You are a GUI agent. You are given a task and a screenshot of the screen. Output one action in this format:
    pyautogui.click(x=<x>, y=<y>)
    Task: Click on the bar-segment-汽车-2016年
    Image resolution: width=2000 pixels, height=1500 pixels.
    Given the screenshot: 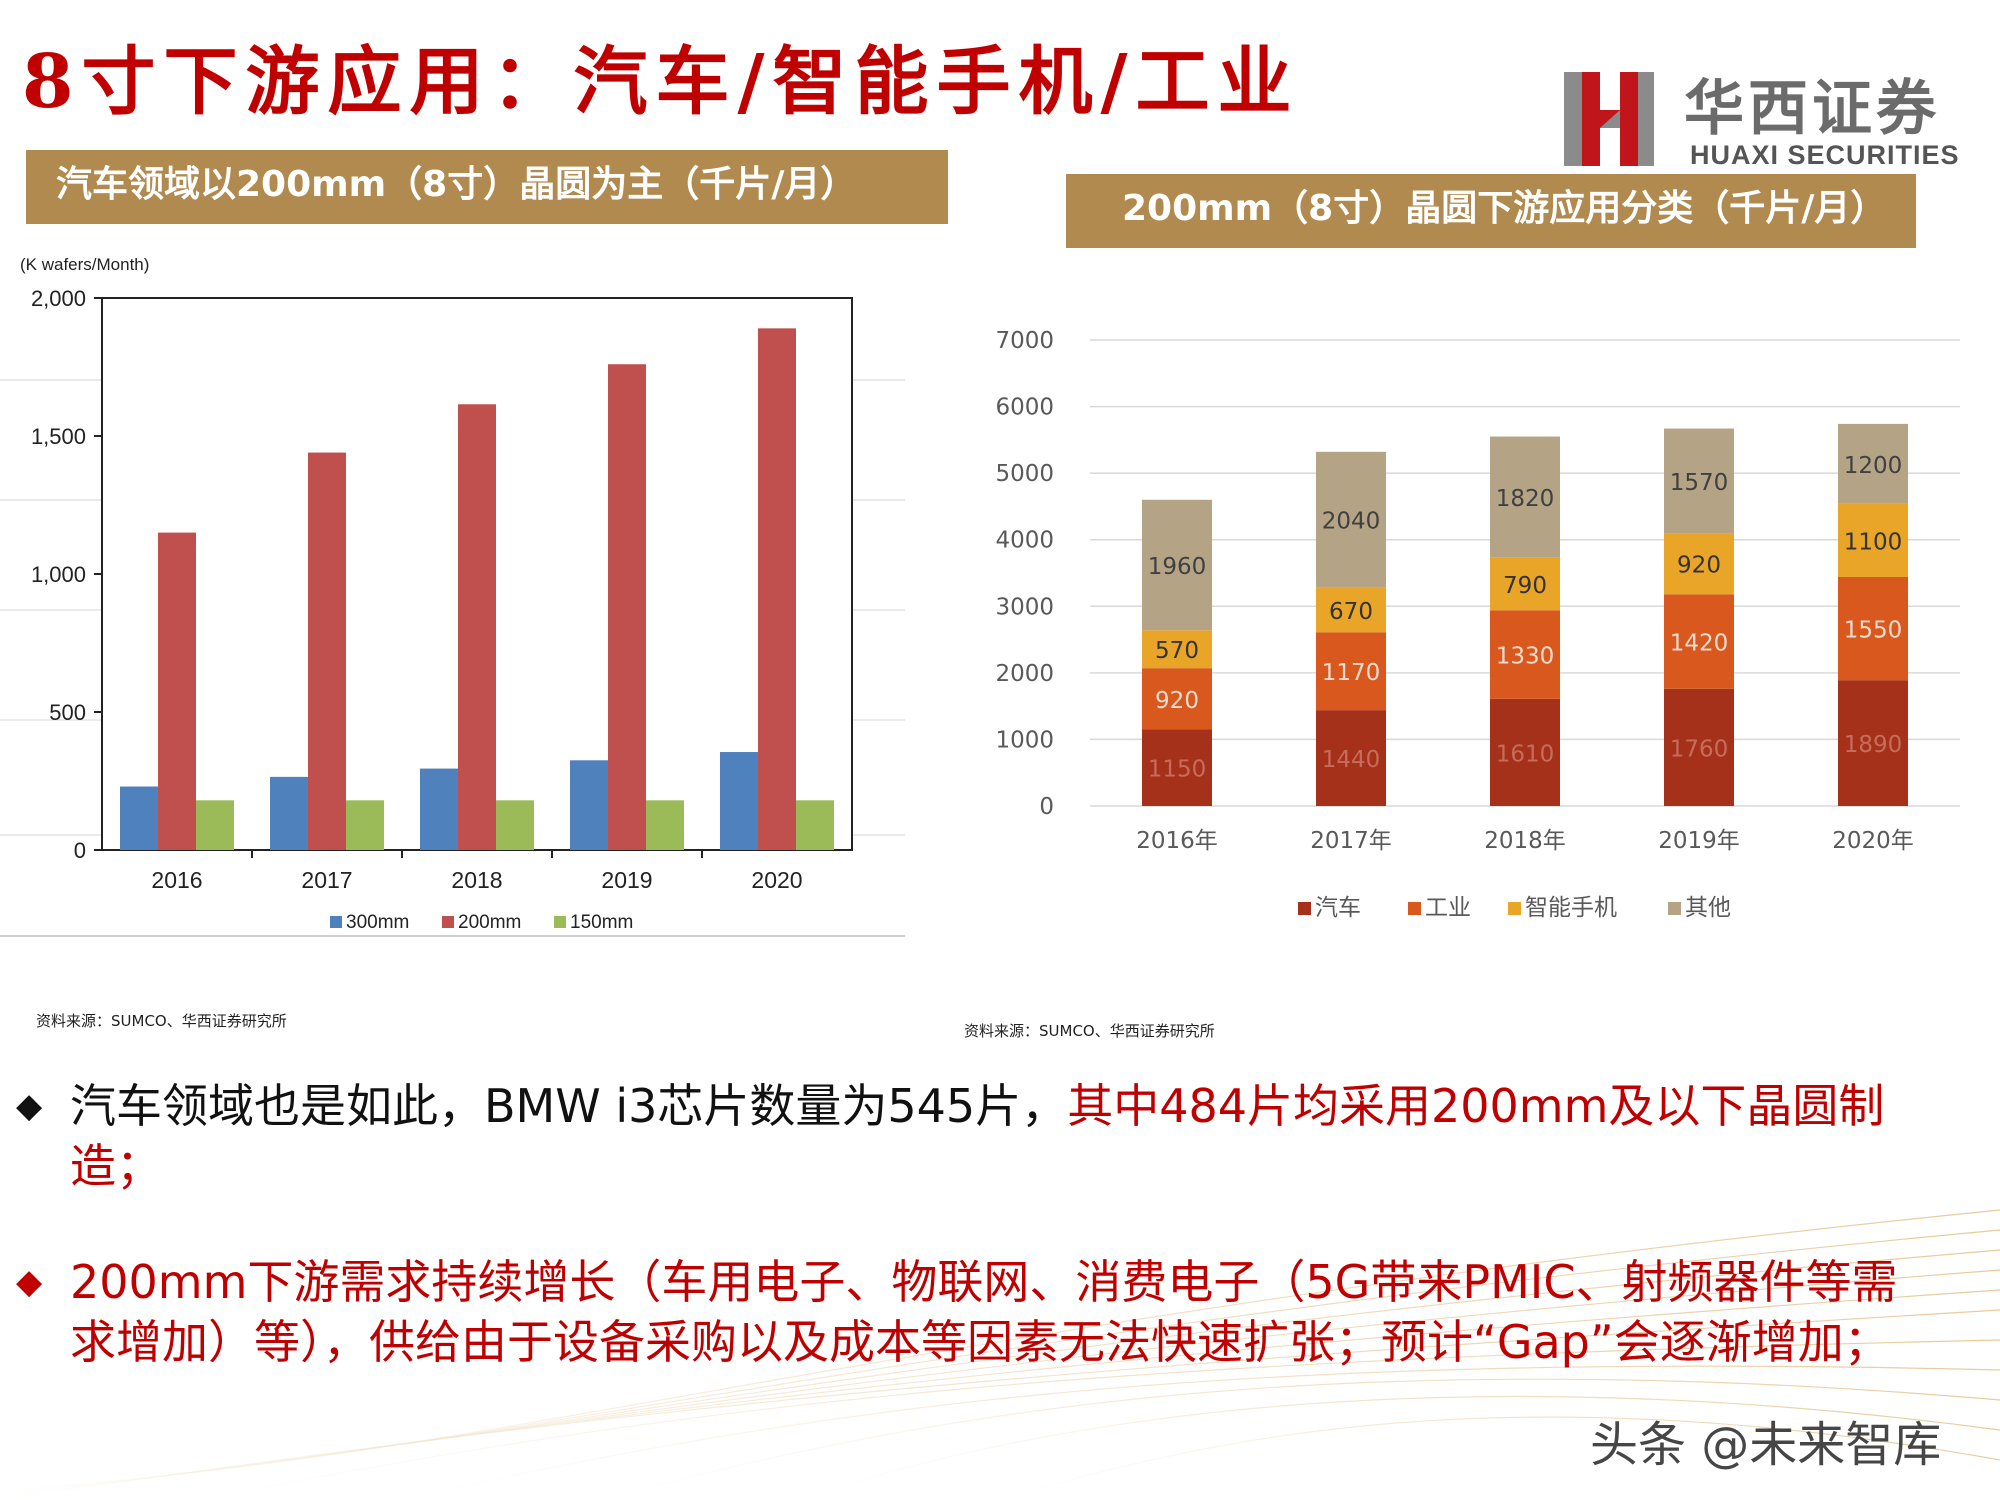 What is the action you would take?
    pyautogui.click(x=1177, y=767)
    